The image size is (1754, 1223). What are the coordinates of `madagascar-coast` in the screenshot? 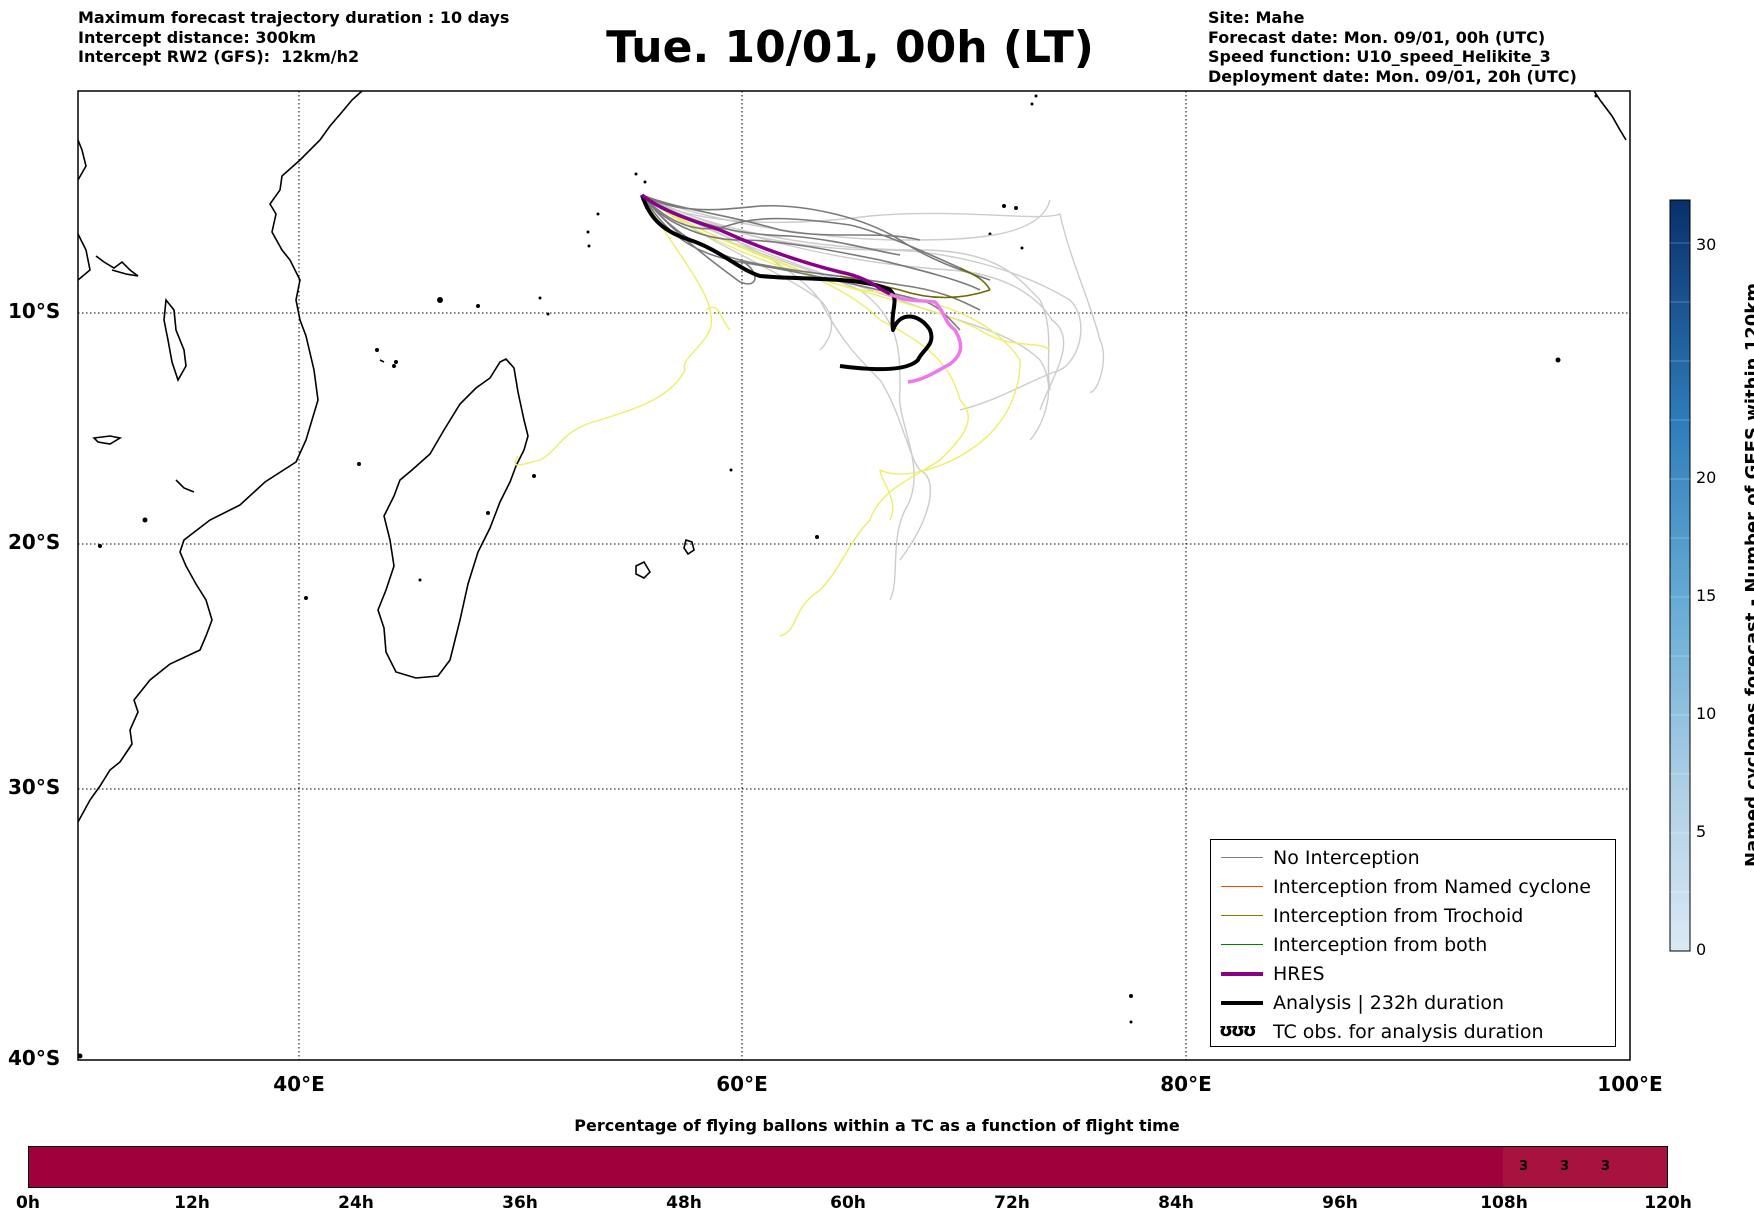 It's located at (453, 518).